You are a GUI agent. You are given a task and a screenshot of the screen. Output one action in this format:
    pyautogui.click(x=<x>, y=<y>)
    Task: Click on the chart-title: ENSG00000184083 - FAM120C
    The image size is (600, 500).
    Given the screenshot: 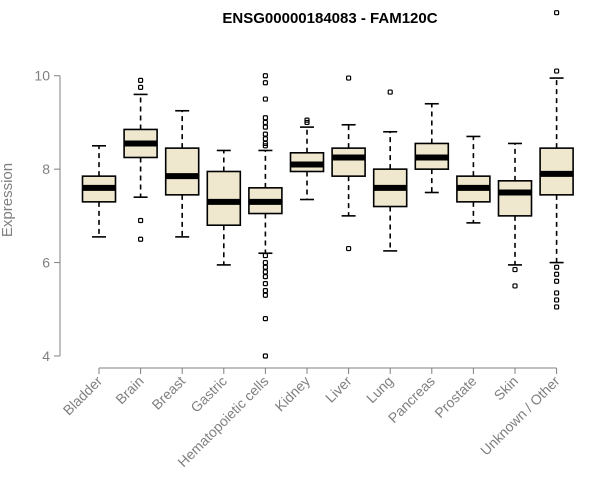 What is the action you would take?
    pyautogui.click(x=329, y=18)
    